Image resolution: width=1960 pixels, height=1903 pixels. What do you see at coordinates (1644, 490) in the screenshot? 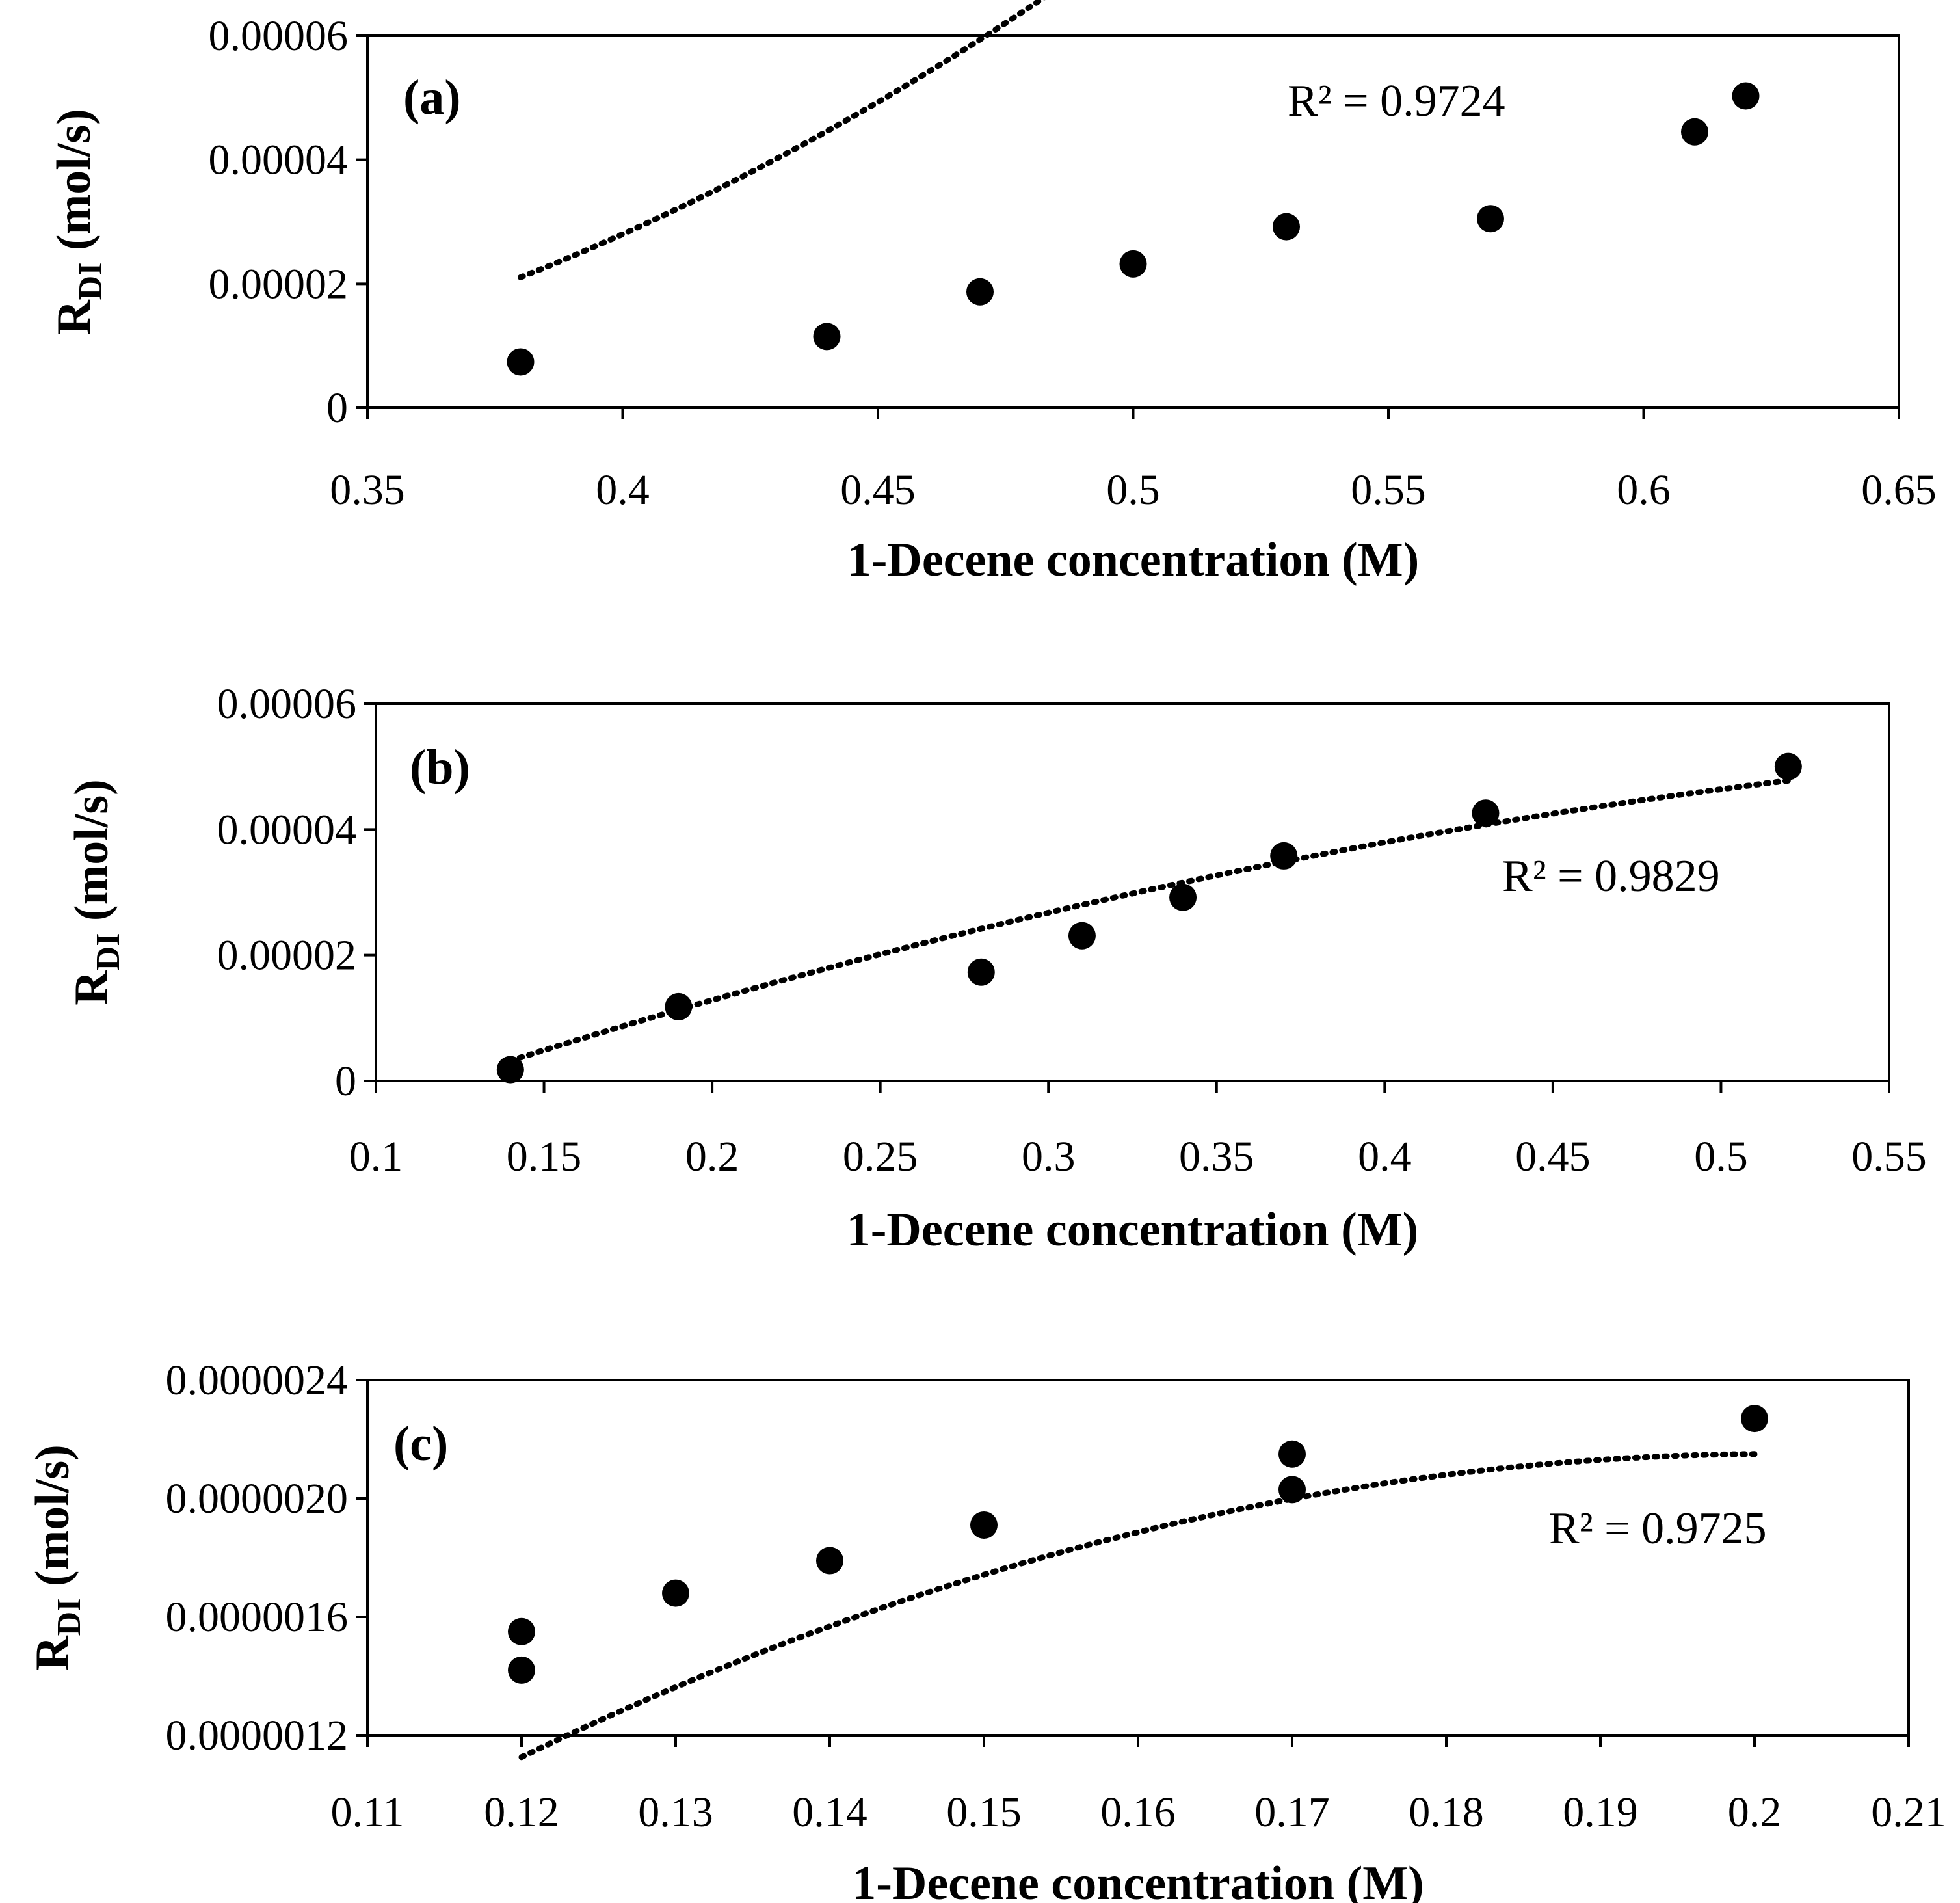
I see `x-tick-label: 0.6` at bounding box center [1644, 490].